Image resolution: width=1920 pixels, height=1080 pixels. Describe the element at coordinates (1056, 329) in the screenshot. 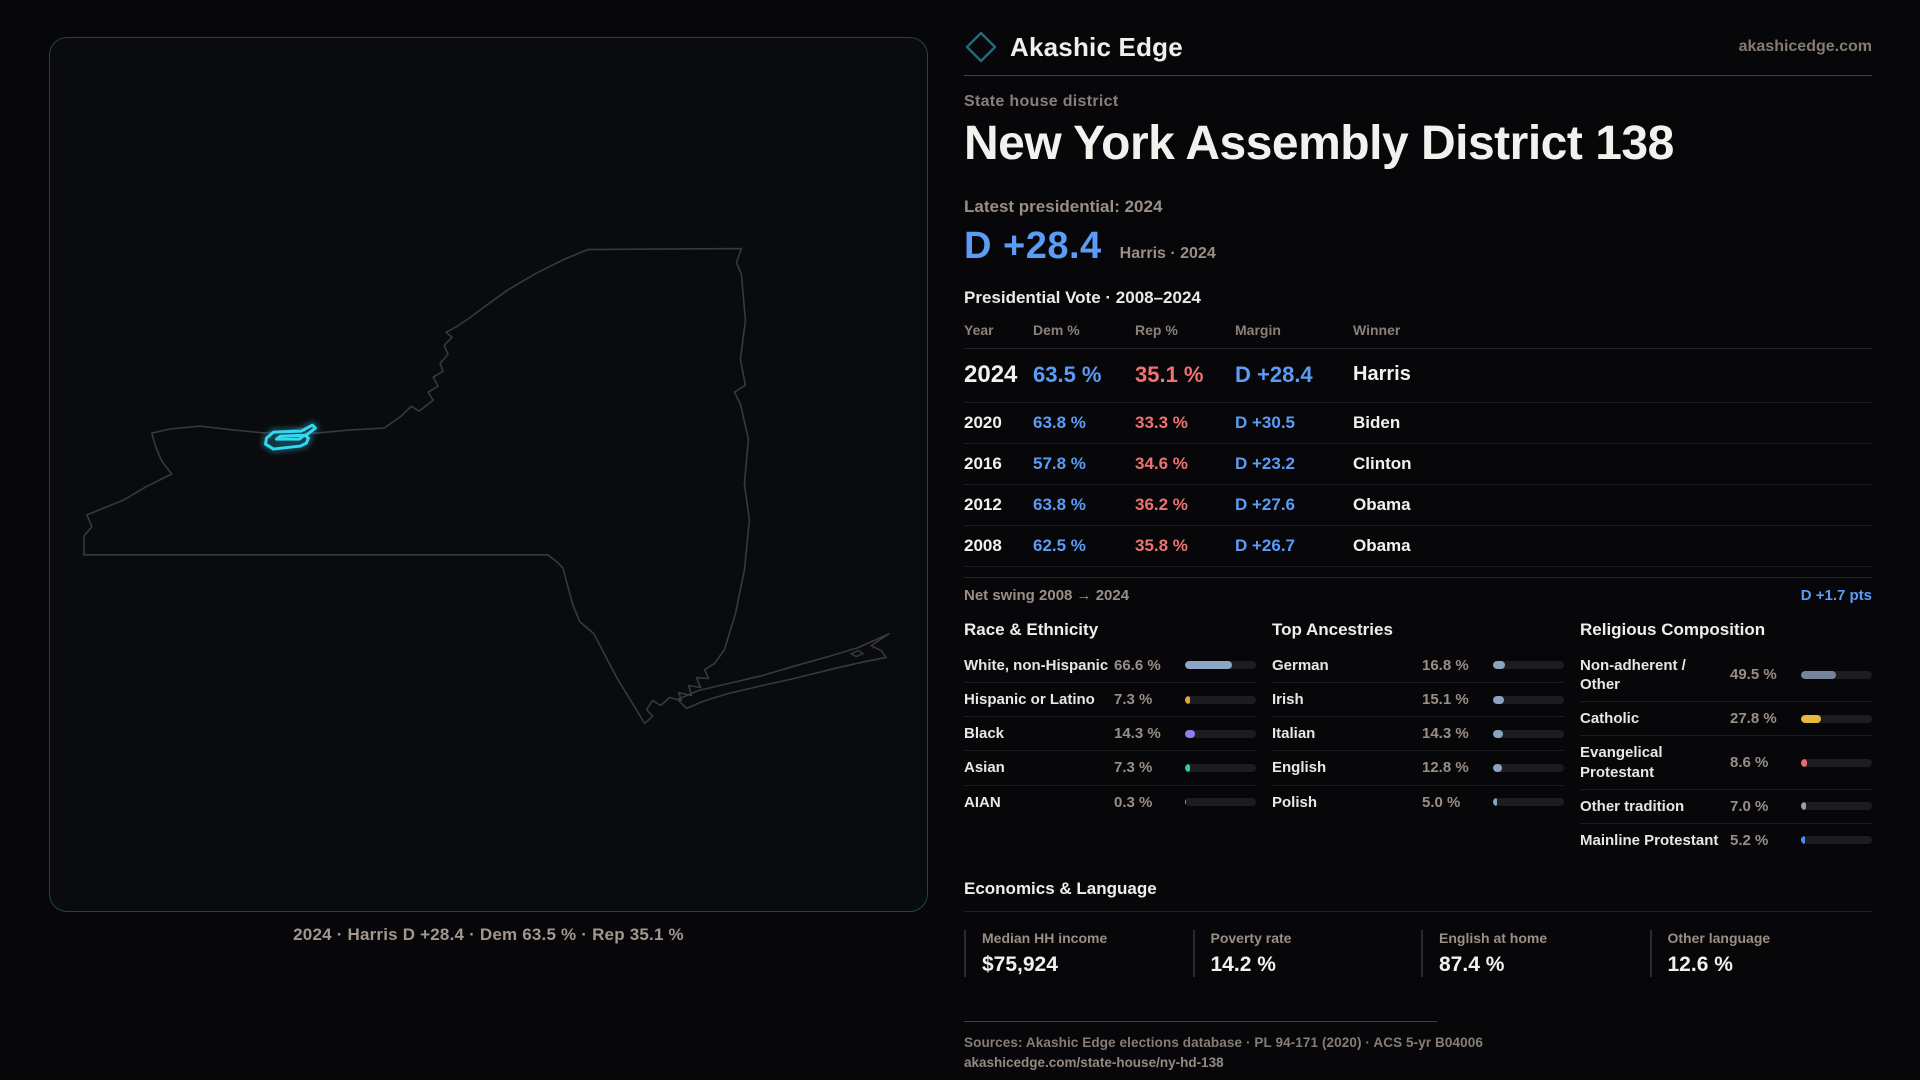

I see `vote-table-column-header: Dem %` at that location.